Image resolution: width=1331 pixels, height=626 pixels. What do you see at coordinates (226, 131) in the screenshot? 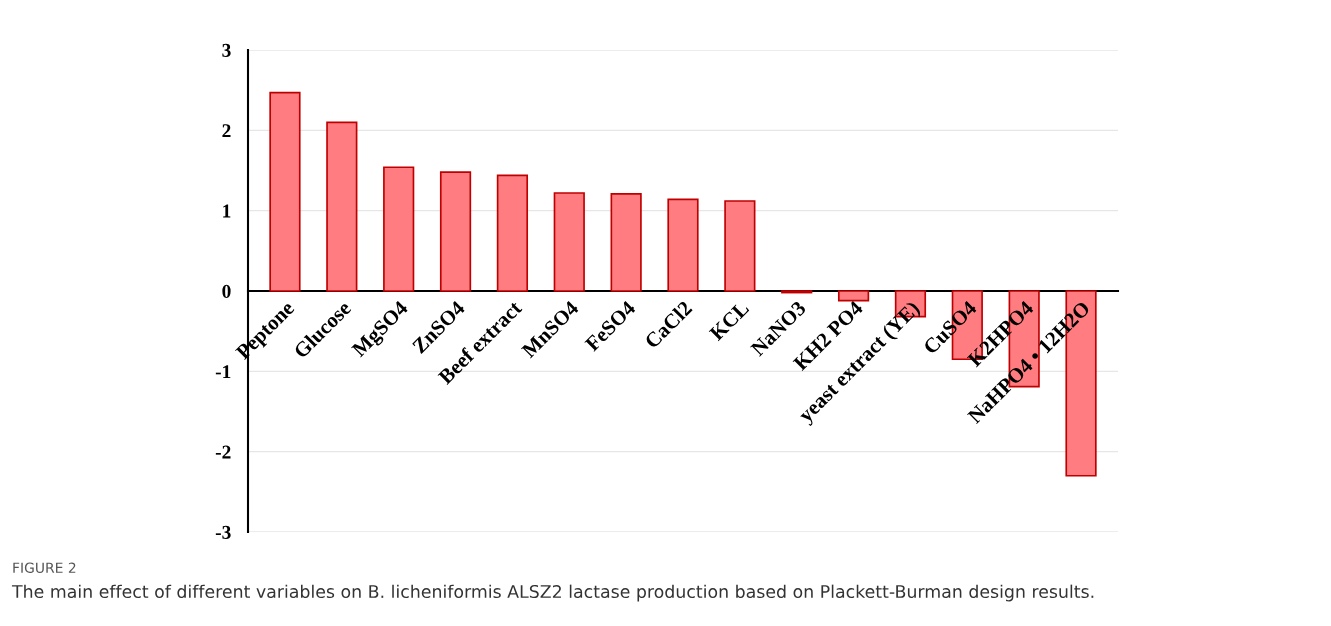
I see `y-tick-label: 2` at bounding box center [226, 131].